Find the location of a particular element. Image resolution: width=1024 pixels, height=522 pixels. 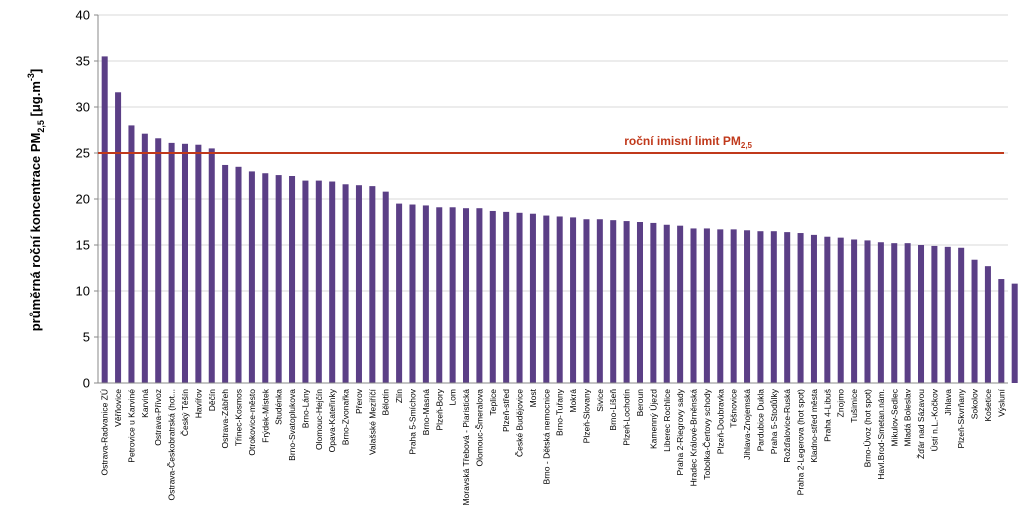

x-tick-label: Plzeň-Slovany is located at coordinates (586, 415).